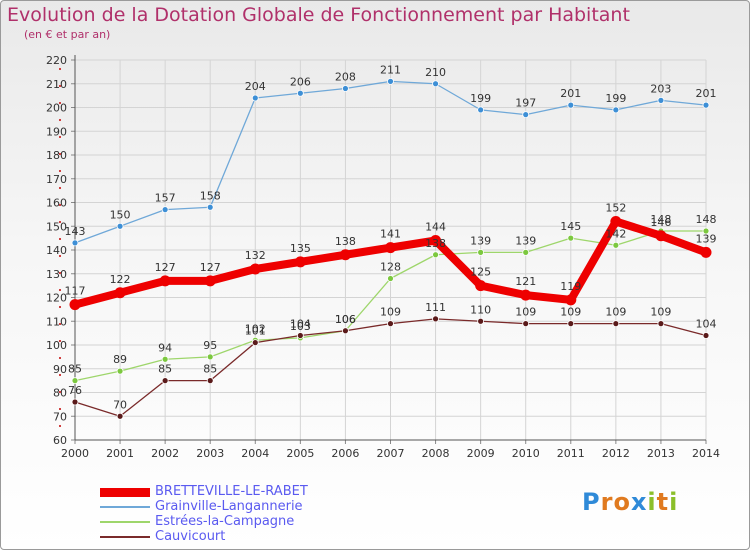  Describe the element at coordinates (255, 255) in the screenshot. I see `data-label: 132` at that location.